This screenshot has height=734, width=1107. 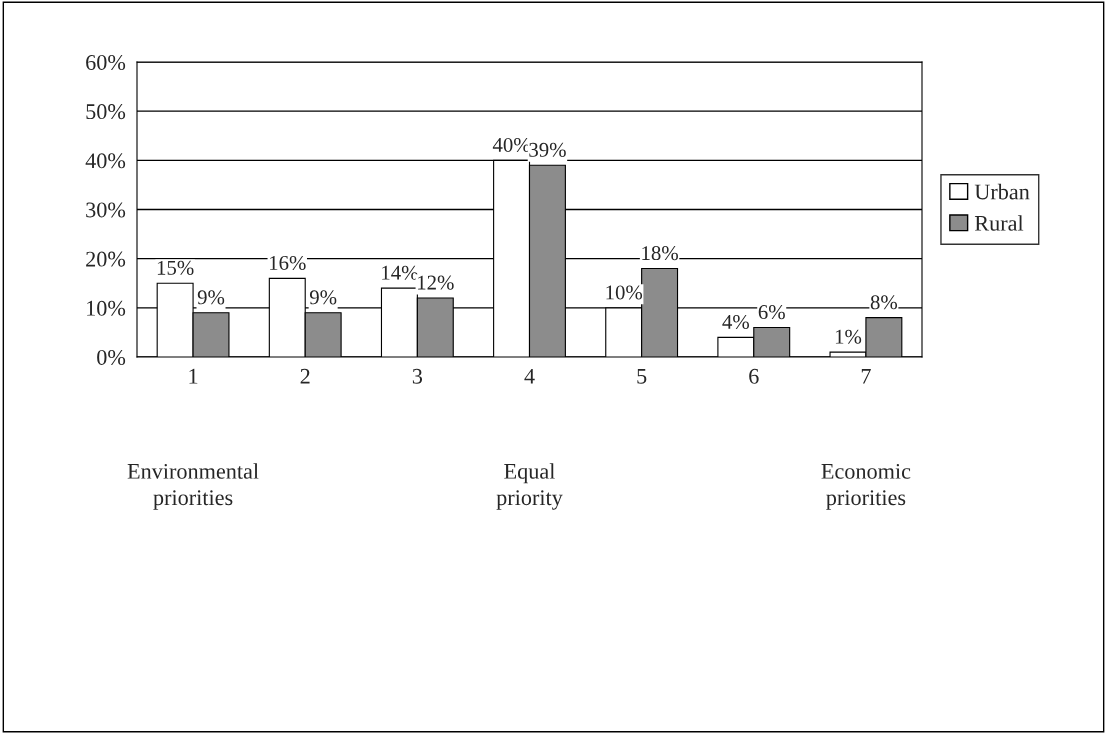 I want to click on x-tick-label: 7, so click(x=866, y=376).